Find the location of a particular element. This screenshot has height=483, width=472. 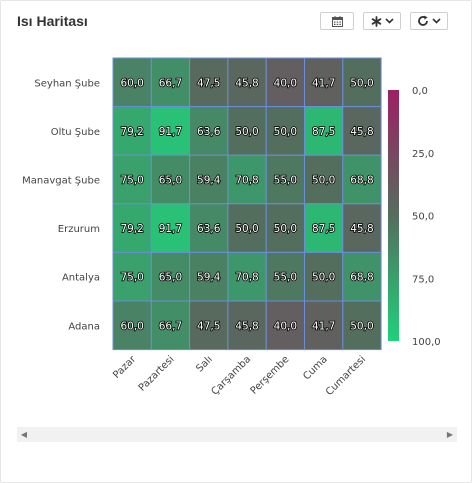

calendar-icon is located at coordinates (337, 21).